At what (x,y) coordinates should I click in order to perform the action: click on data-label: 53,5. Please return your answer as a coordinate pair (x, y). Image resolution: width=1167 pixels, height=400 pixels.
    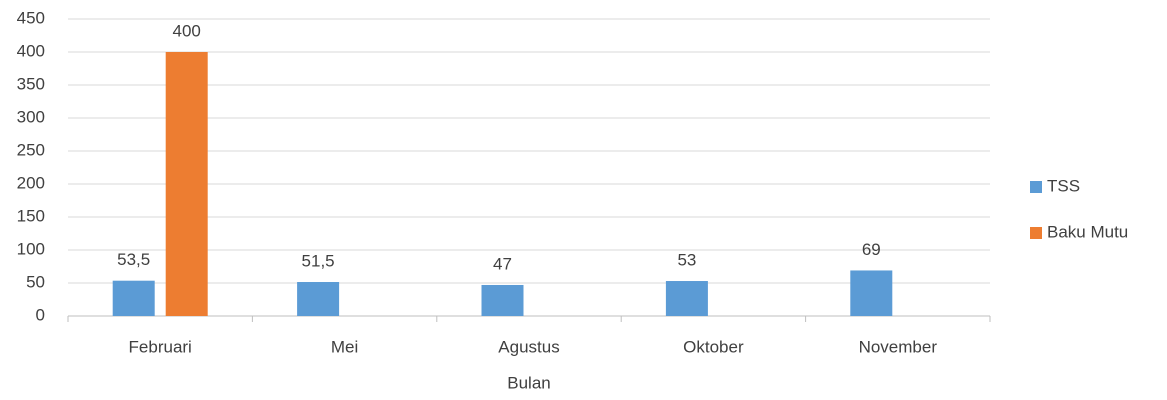
    Looking at the image, I should click on (133, 259).